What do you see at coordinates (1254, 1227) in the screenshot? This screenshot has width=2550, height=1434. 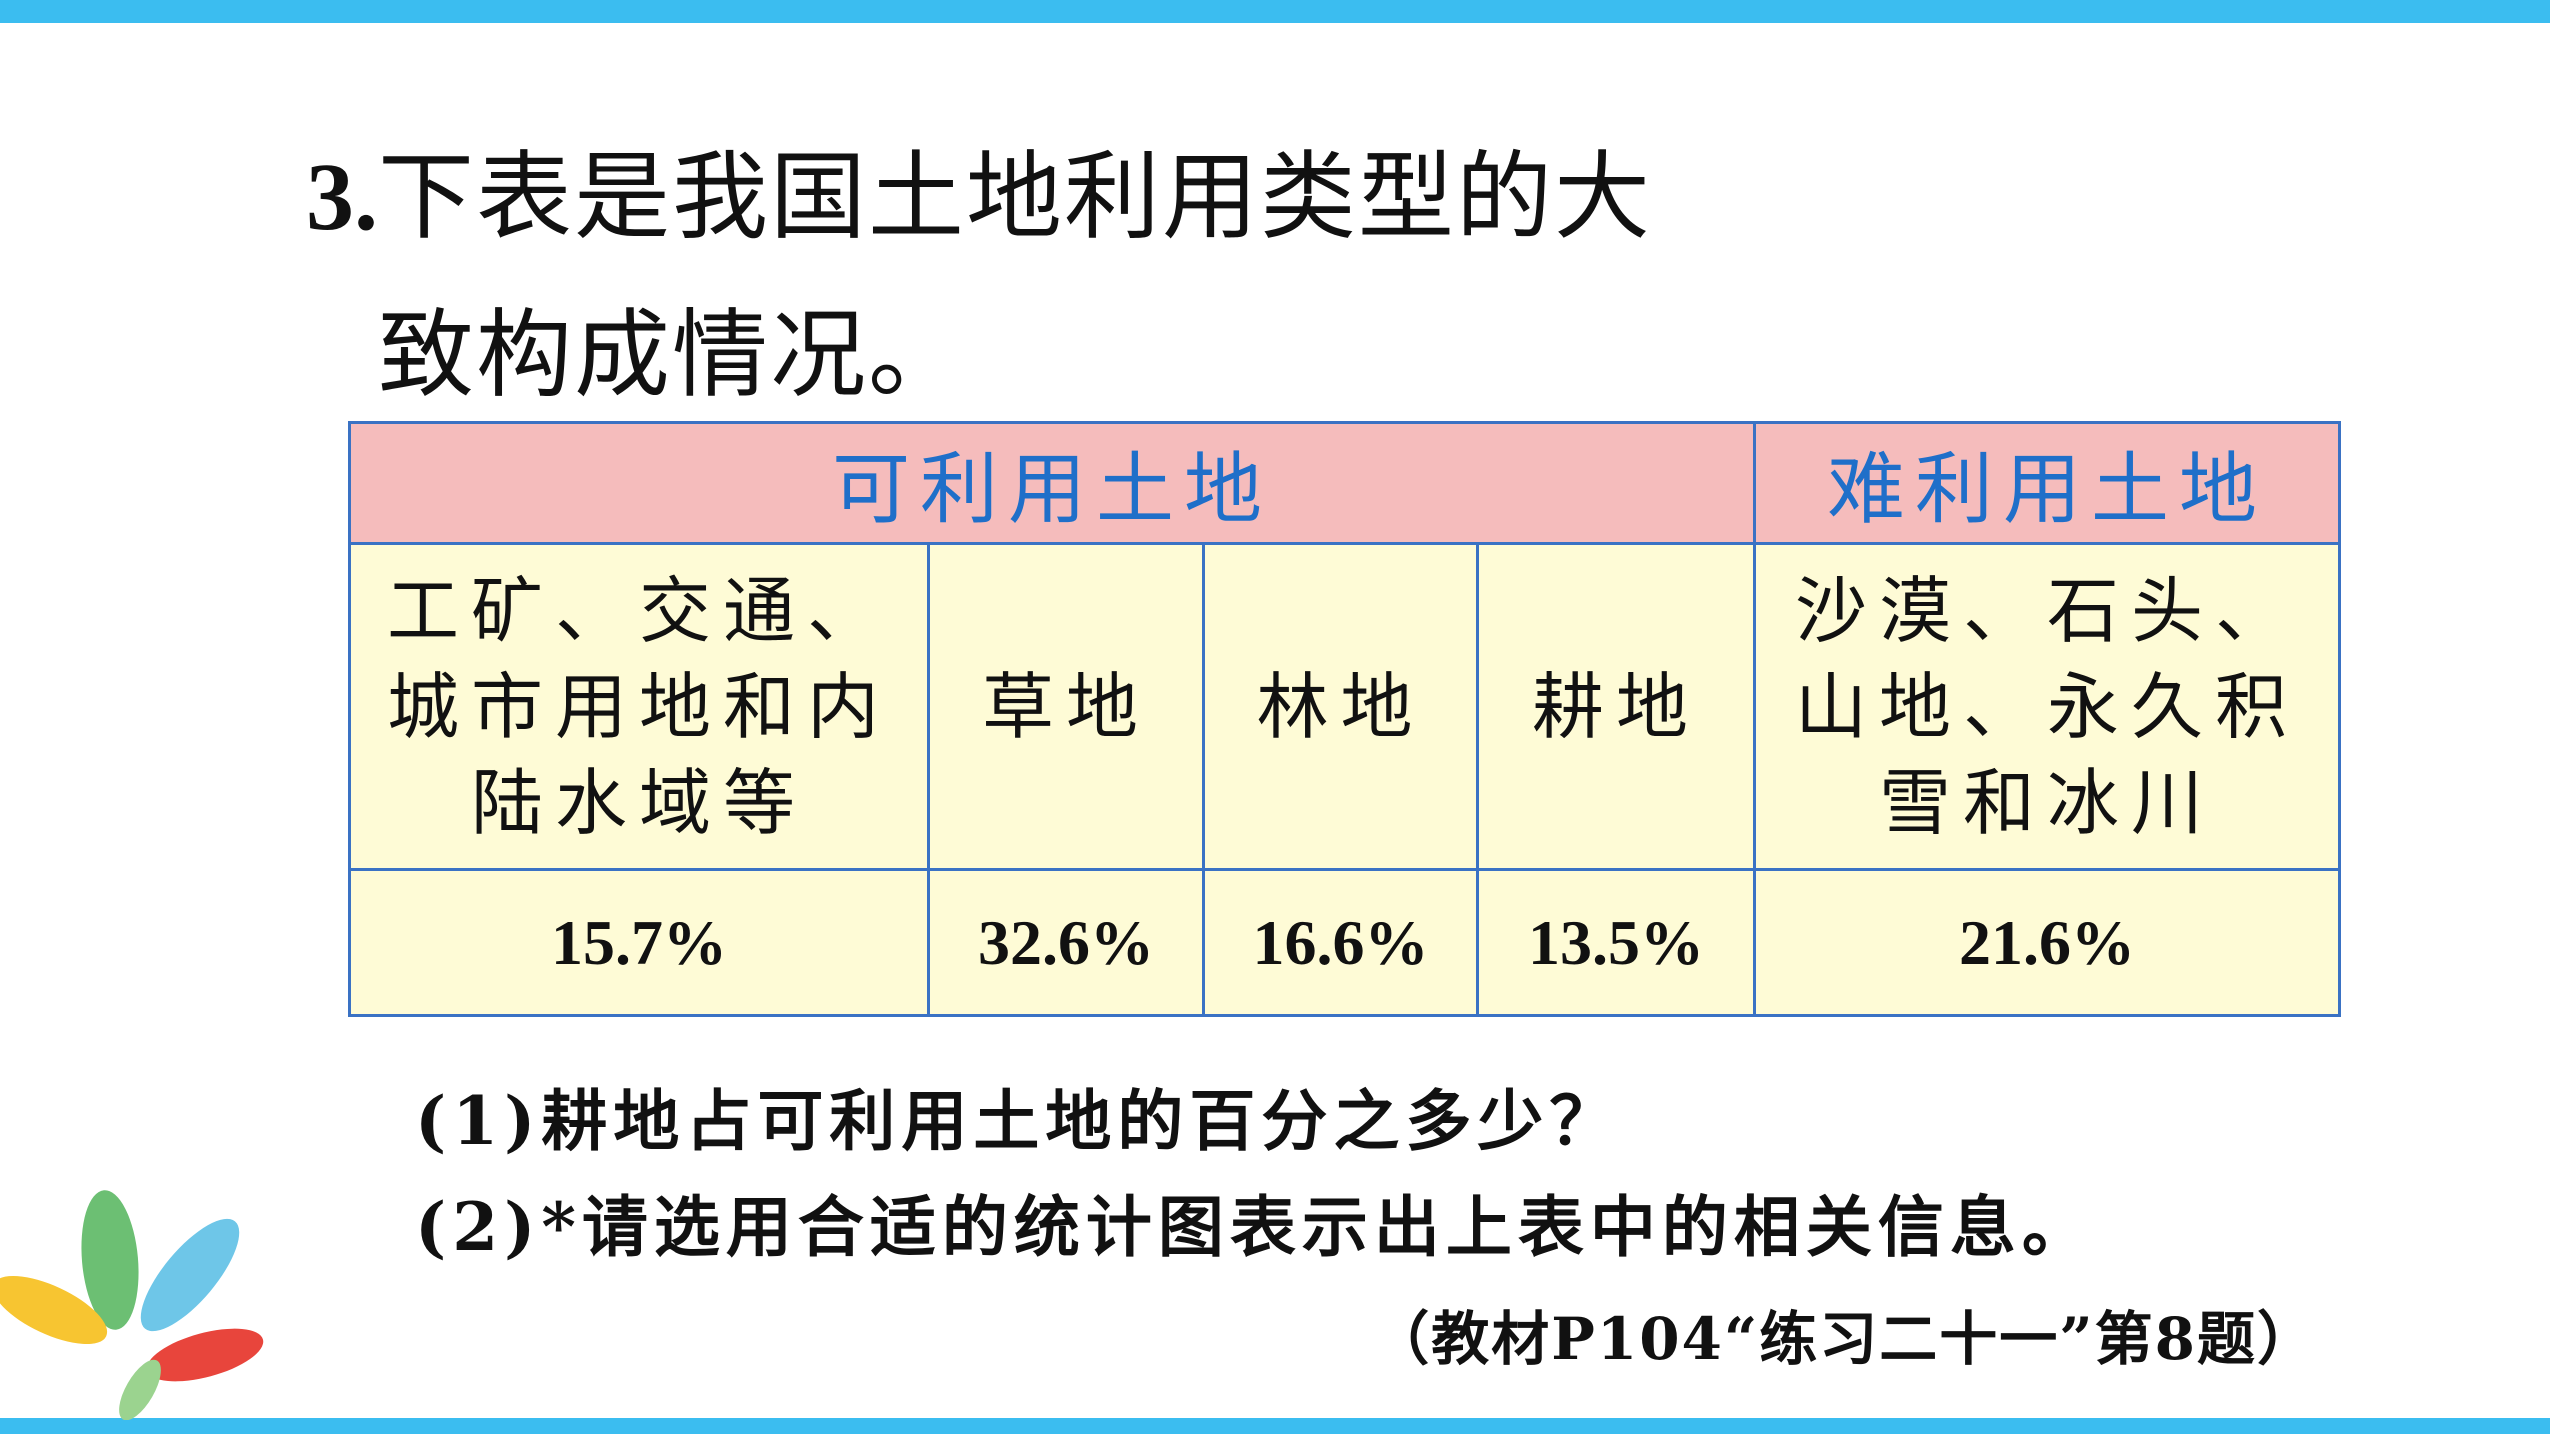 I see `question: (2)*请选用合适的统计图表示出上表中的相关信息。` at bounding box center [1254, 1227].